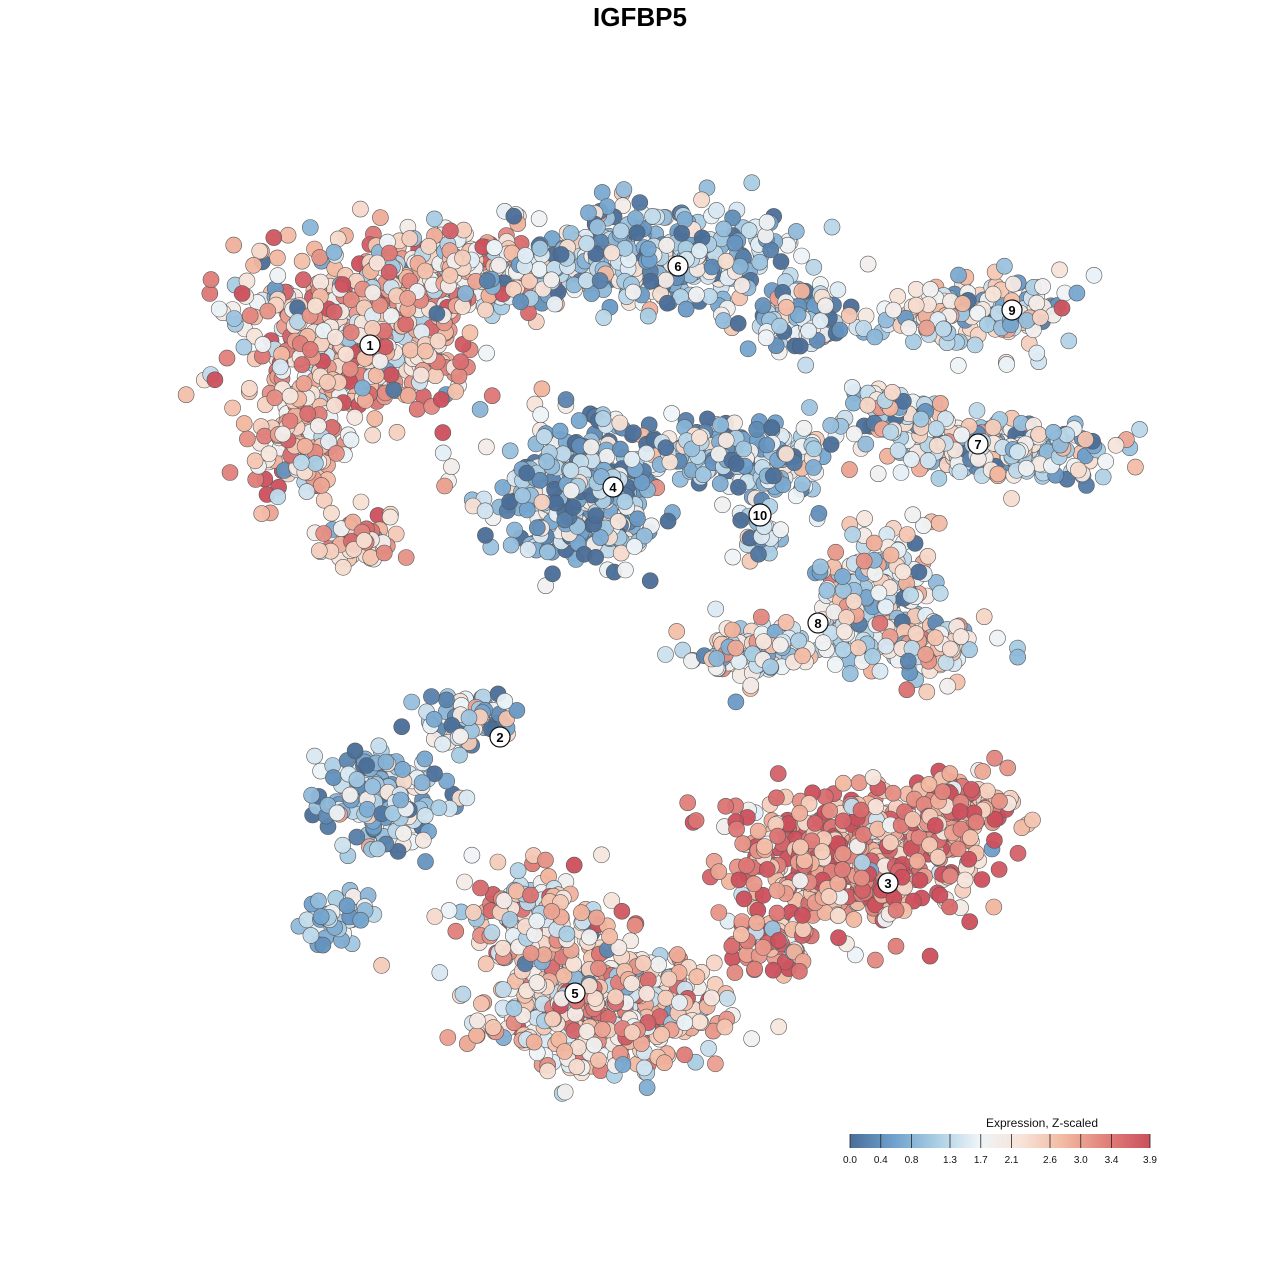 Image resolution: width=1280 pixels, height=1280 pixels. What do you see at coordinates (912, 1160) in the screenshot?
I see `legend-tick-label: 0.8` at bounding box center [912, 1160].